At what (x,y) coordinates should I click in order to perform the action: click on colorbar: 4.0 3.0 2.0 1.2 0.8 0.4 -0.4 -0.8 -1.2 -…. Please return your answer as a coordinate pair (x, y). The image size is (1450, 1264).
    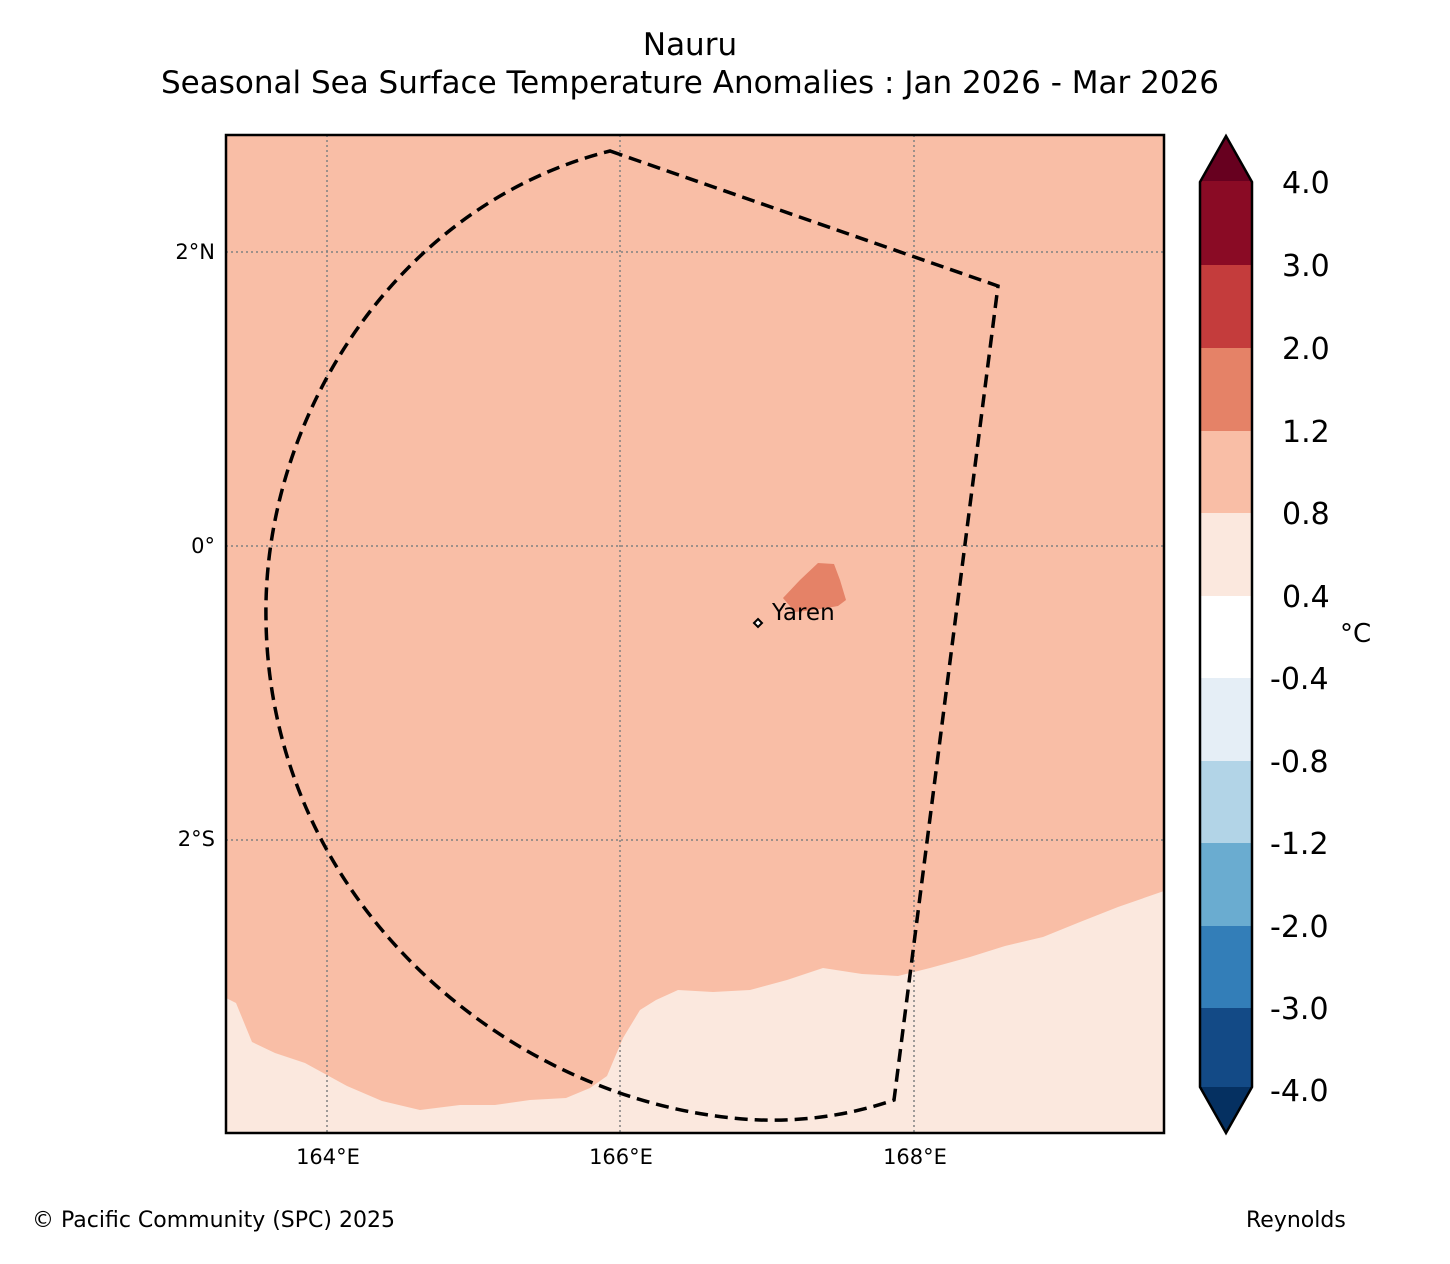
    Looking at the image, I should click on (1284, 634).